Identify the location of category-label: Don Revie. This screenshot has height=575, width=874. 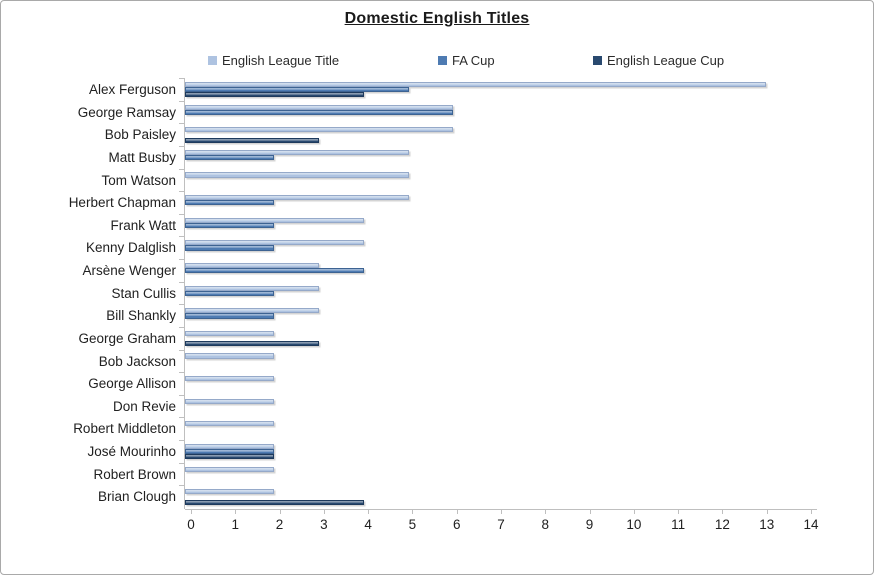
(144, 406).